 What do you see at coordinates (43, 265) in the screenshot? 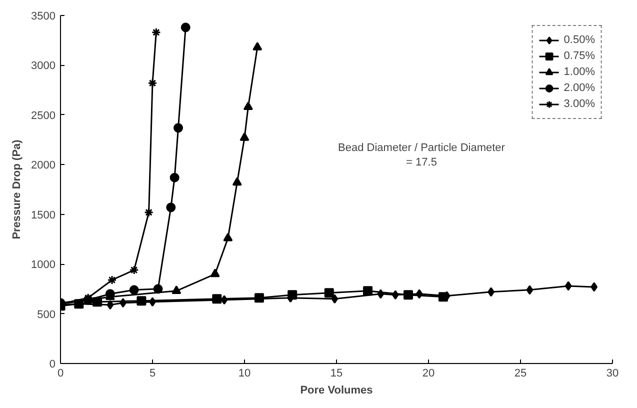
I see `y-tick-label: 1000` at bounding box center [43, 265].